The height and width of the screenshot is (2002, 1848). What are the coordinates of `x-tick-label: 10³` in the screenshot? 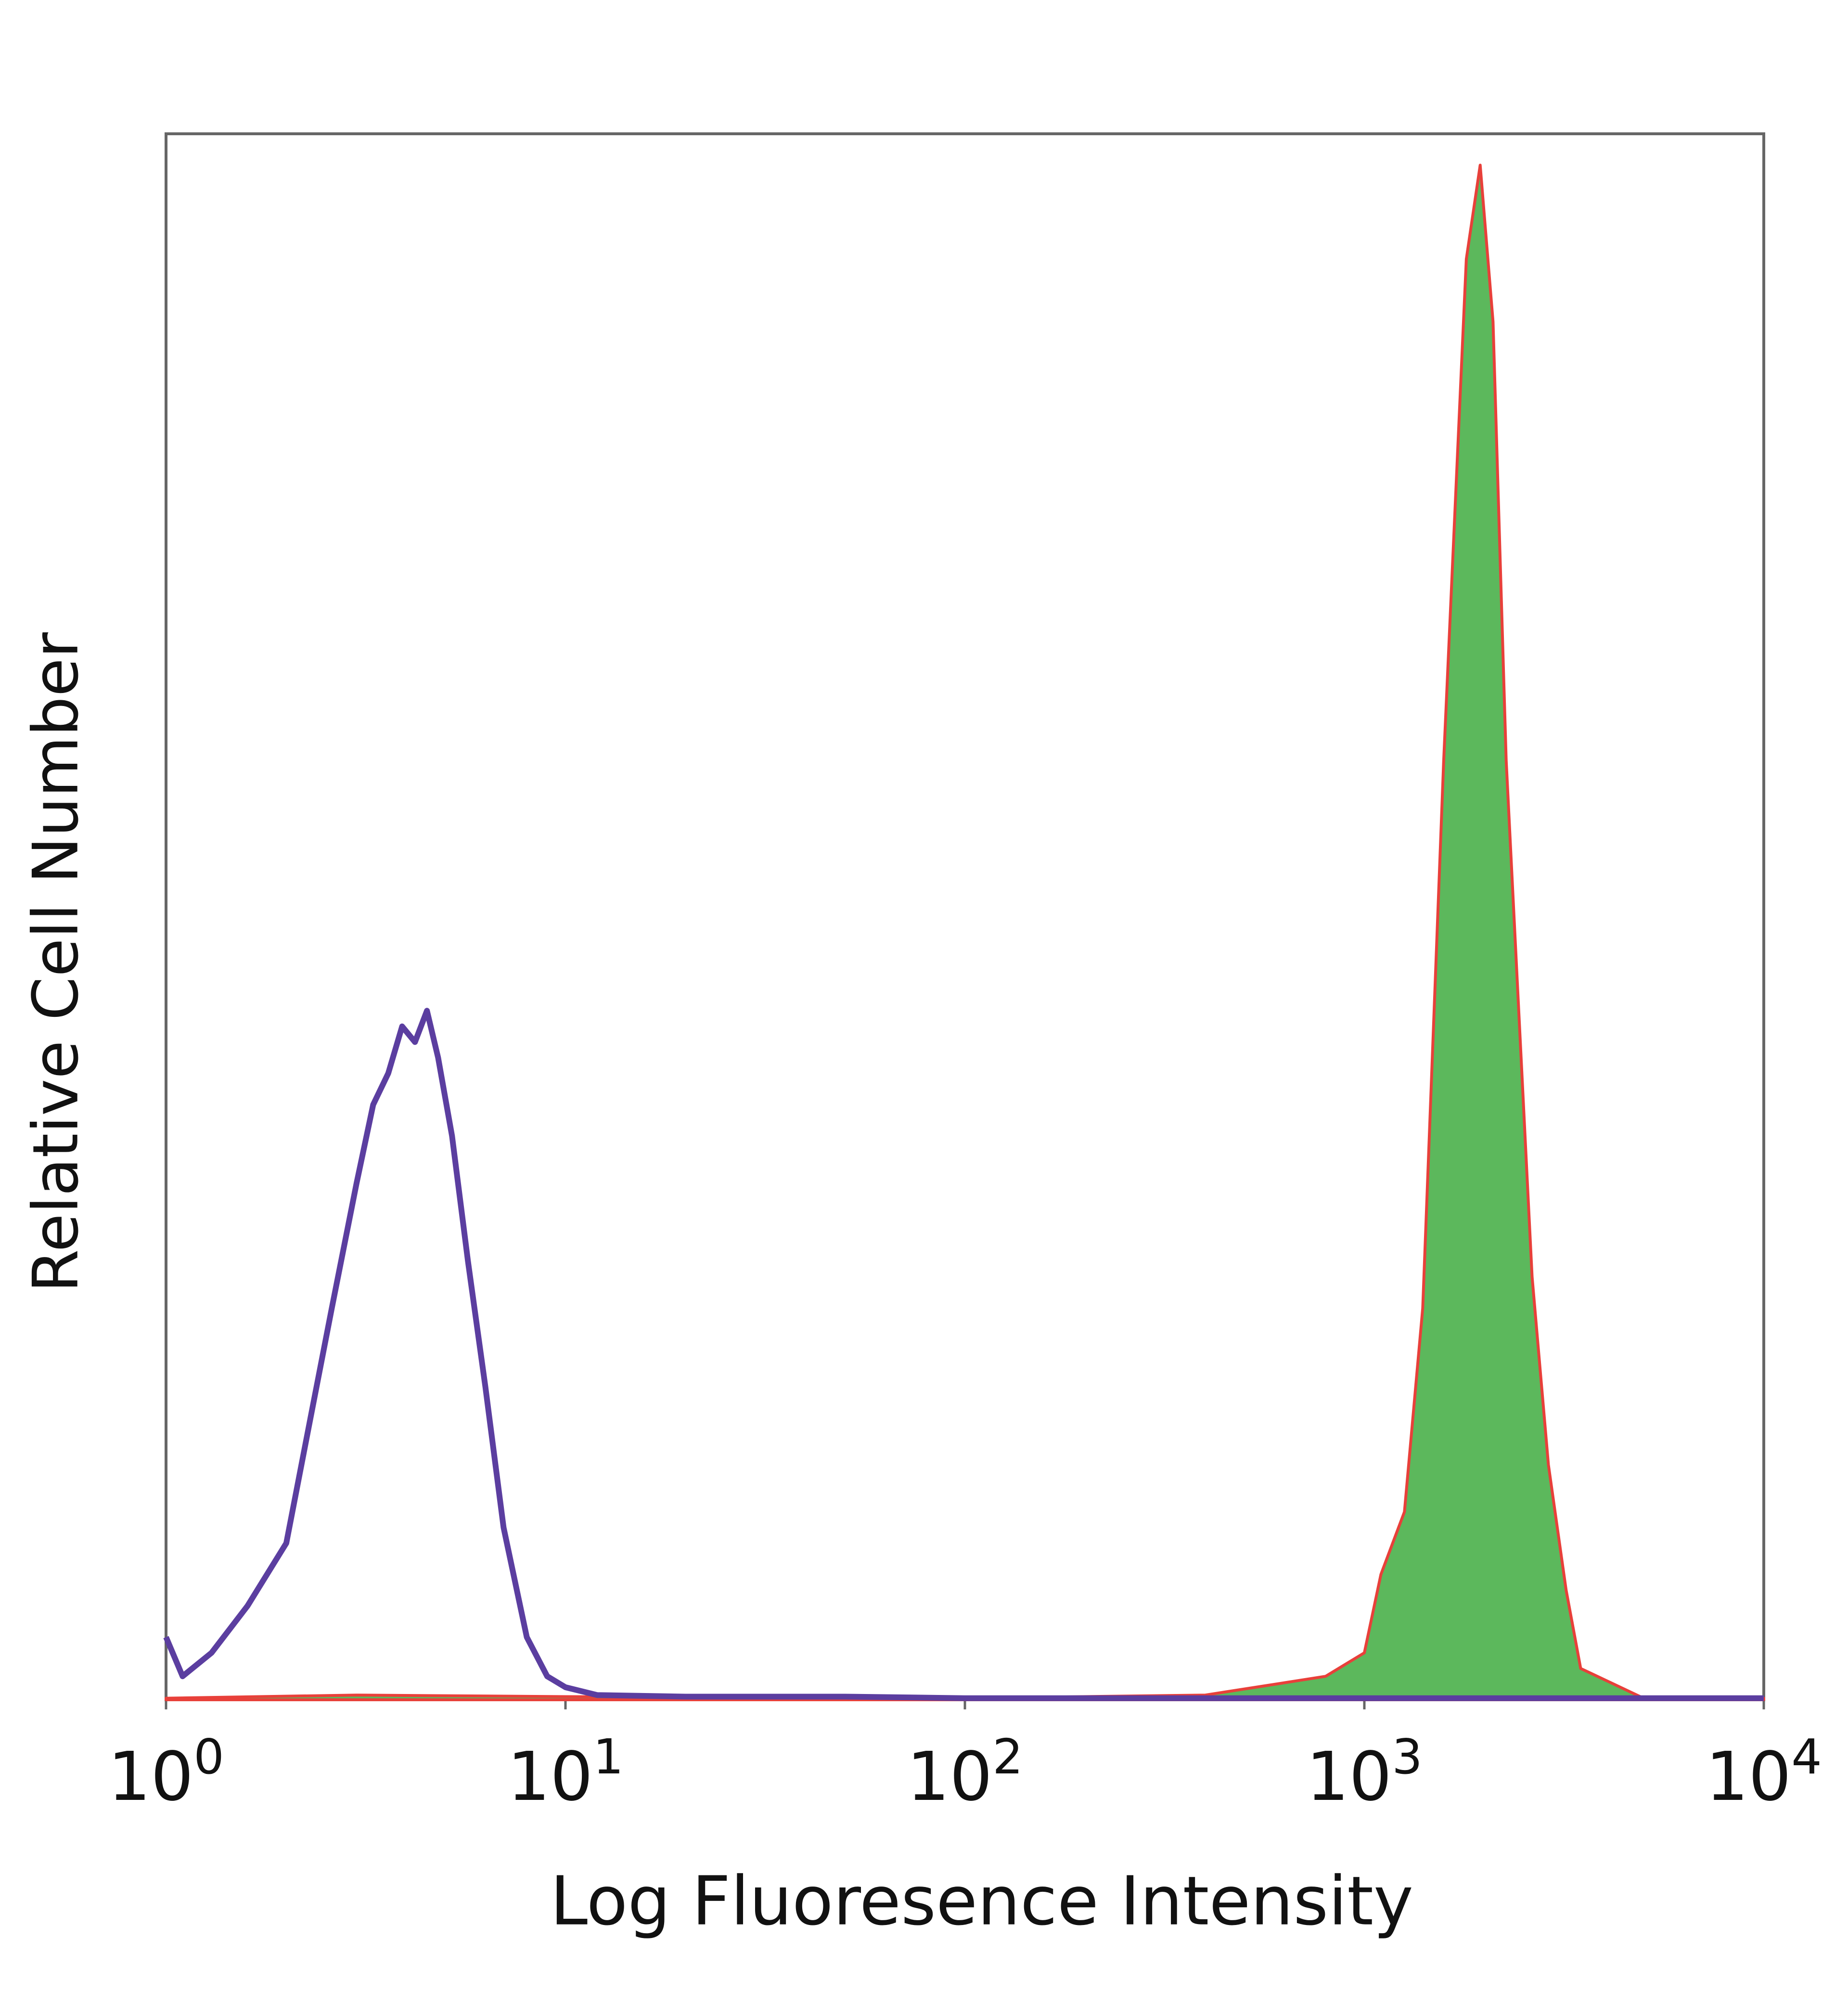 It's located at (1364, 1772).